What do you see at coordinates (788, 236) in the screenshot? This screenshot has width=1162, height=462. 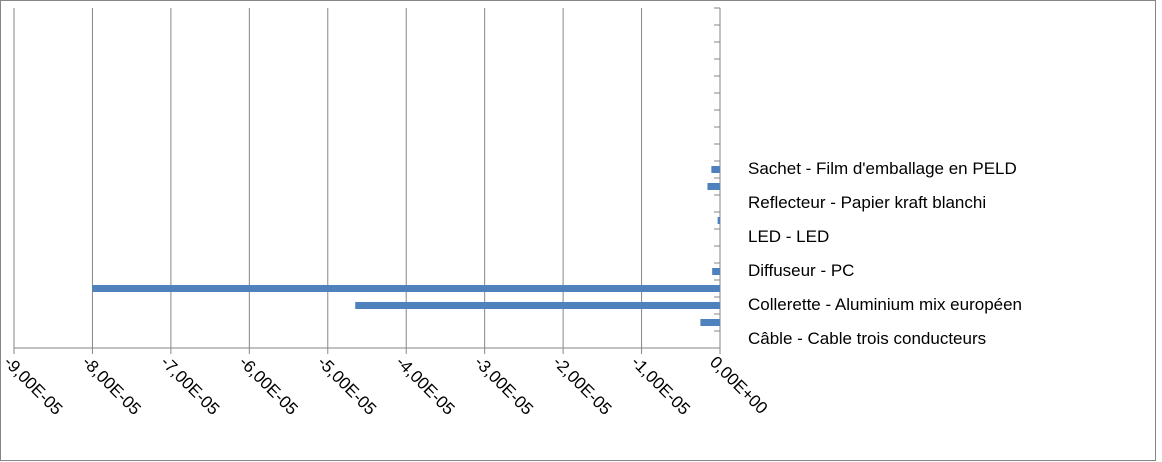 I see `y-tick-label: LED - LED` at bounding box center [788, 236].